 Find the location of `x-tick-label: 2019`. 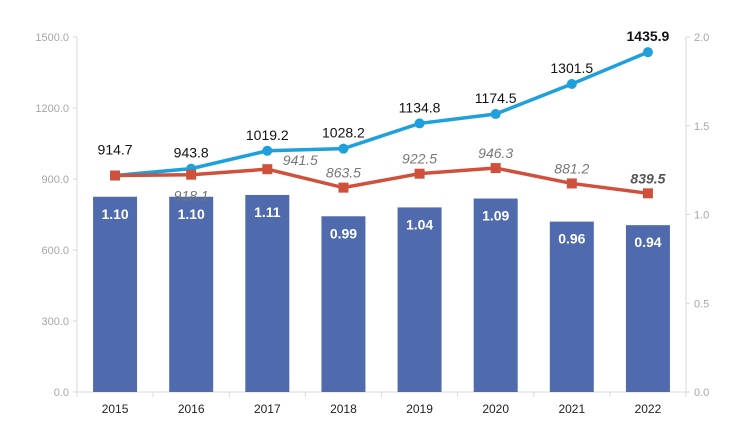

x-tick-label: 2019 is located at coordinates (419, 409).